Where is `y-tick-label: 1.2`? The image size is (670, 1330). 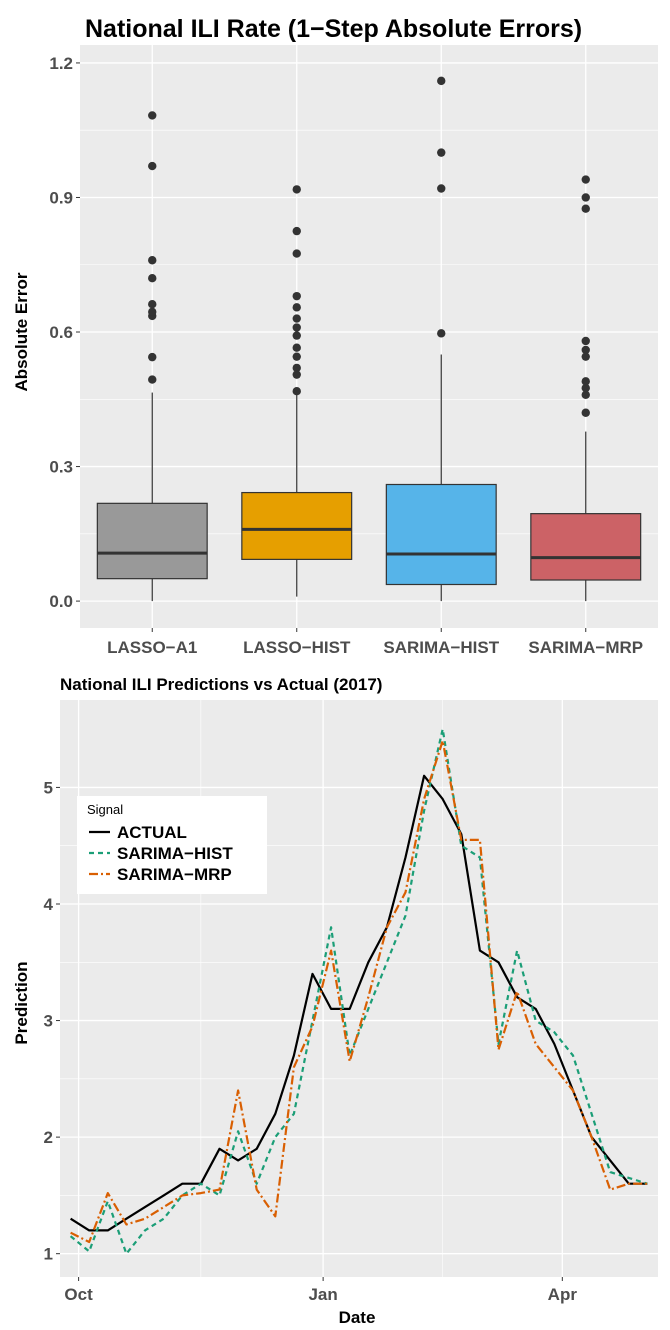 y-tick-label: 1.2 is located at coordinates (61, 63).